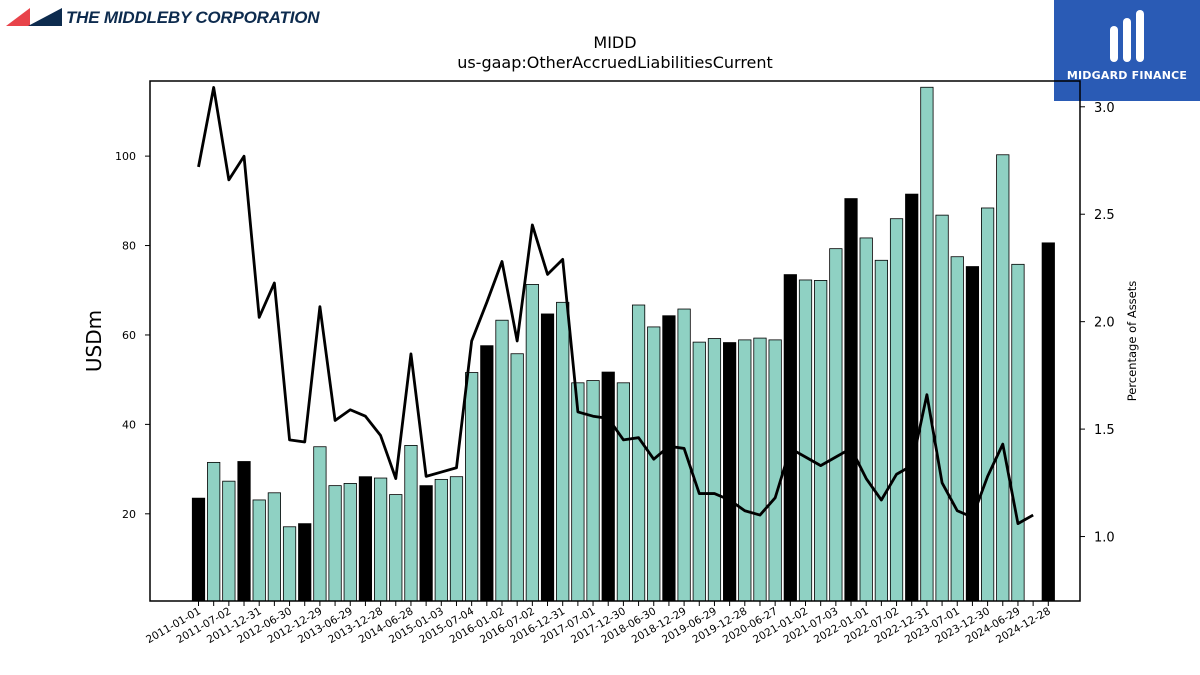 This screenshot has height=675, width=1200. Describe the element at coordinates (1104, 538) in the screenshot. I see `y2-tick-label: 1.0` at that location.